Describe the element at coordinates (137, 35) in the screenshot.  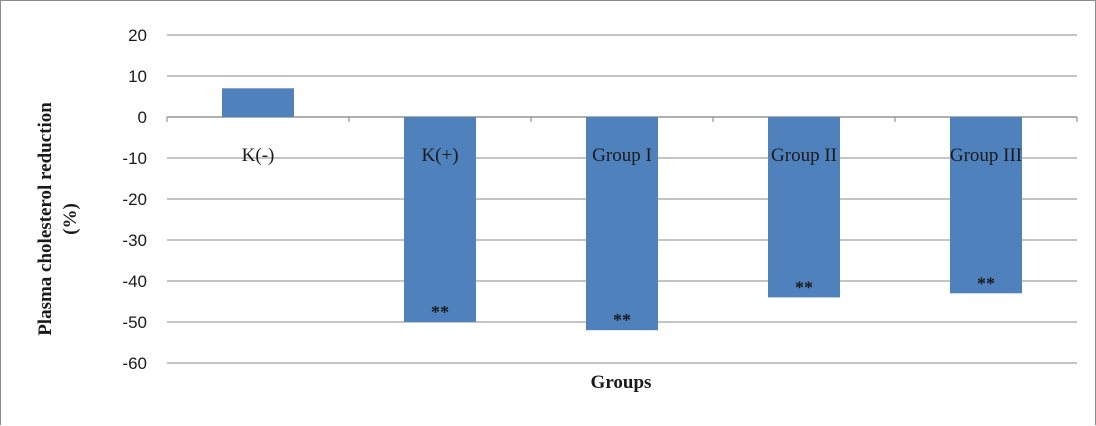
I see `y-tick-label: 20` at that location.